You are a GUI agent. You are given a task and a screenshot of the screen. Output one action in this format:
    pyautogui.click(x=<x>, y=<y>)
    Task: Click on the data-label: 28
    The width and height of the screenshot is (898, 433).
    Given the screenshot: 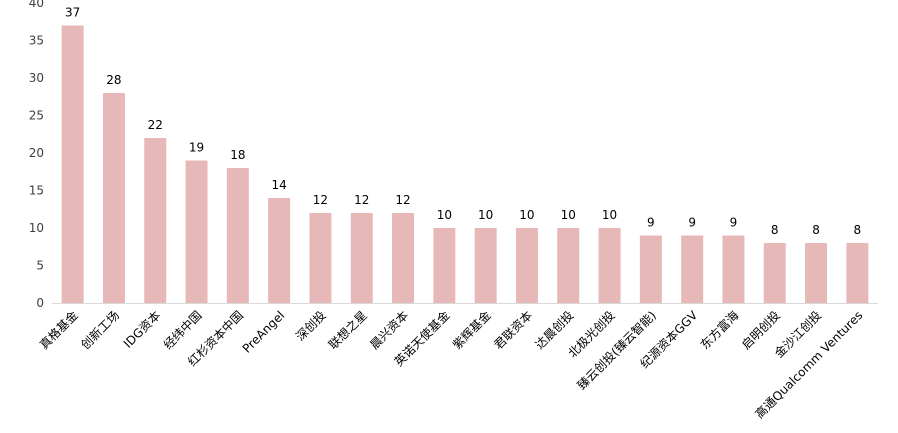 What is the action you would take?
    pyautogui.click(x=113, y=80)
    